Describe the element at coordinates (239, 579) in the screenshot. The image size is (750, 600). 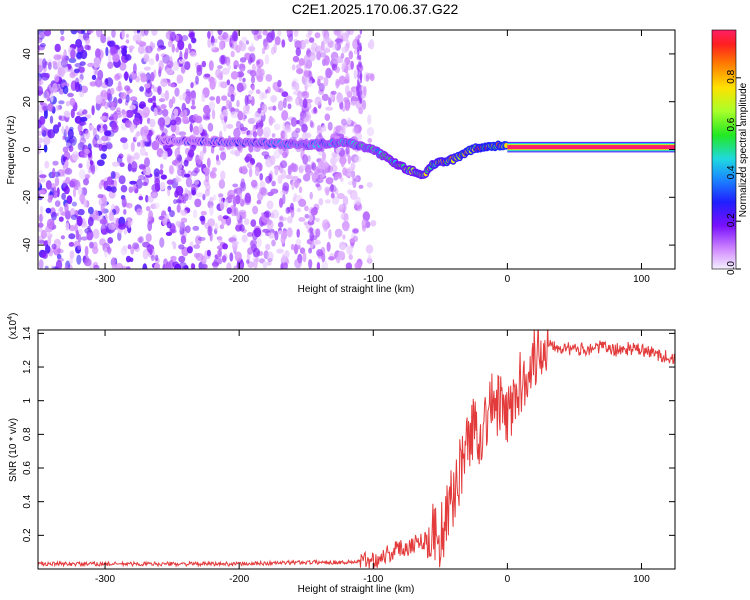
I see `x-tick-label: -200` at that location.